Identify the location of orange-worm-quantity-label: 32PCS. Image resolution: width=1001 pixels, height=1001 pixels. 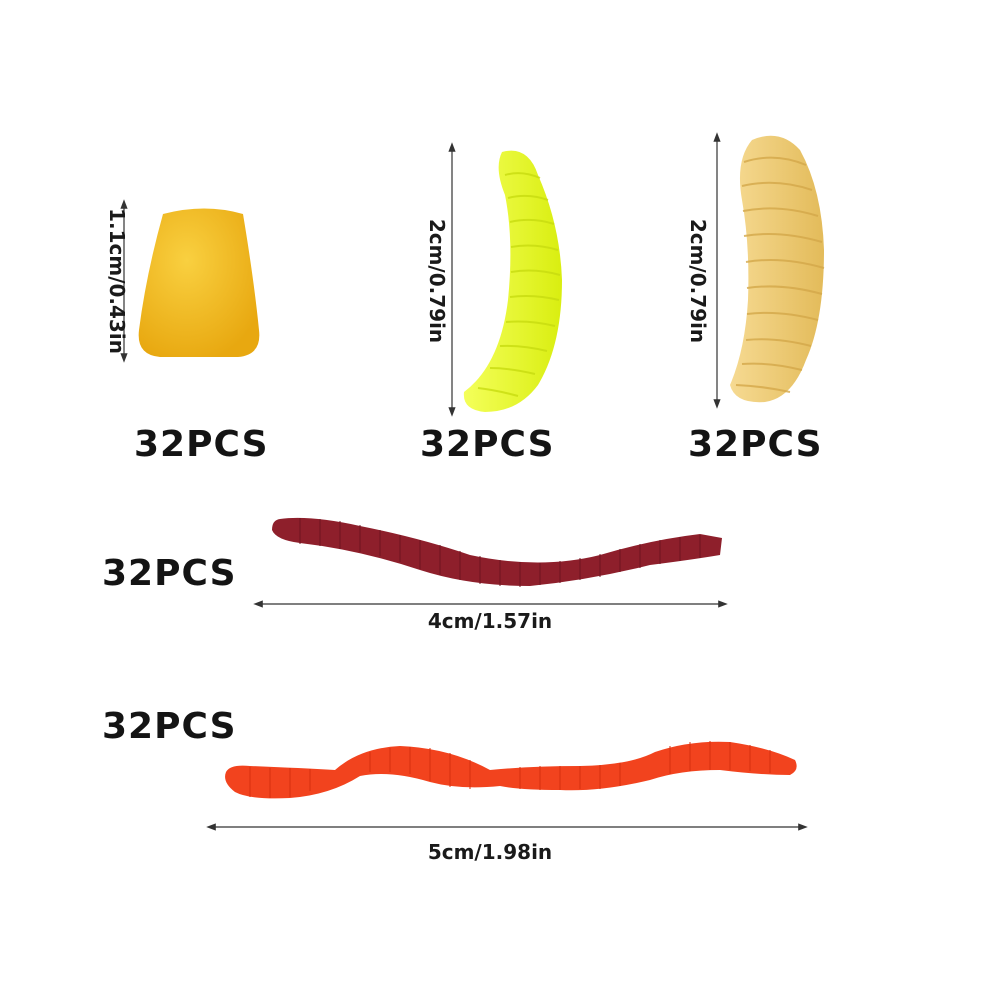
(169, 726).